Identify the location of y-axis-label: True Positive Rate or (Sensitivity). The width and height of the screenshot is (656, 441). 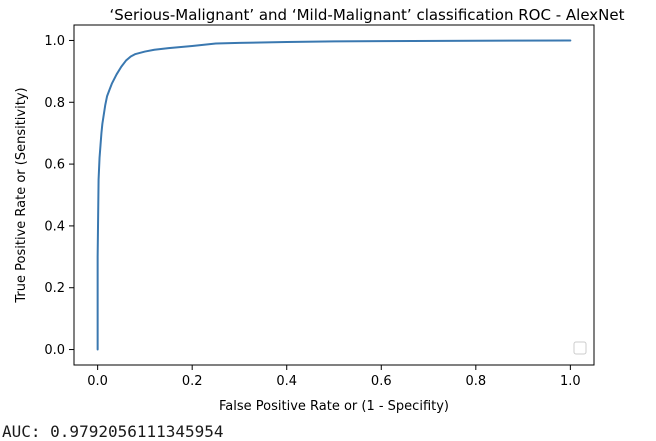
(21, 195).